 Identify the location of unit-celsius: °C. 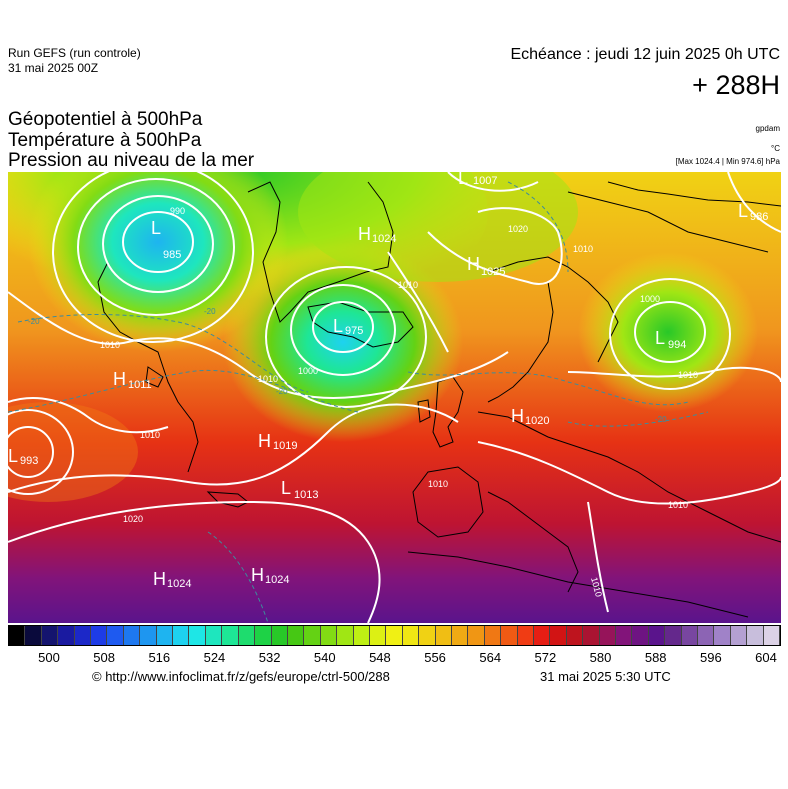
(775, 148).